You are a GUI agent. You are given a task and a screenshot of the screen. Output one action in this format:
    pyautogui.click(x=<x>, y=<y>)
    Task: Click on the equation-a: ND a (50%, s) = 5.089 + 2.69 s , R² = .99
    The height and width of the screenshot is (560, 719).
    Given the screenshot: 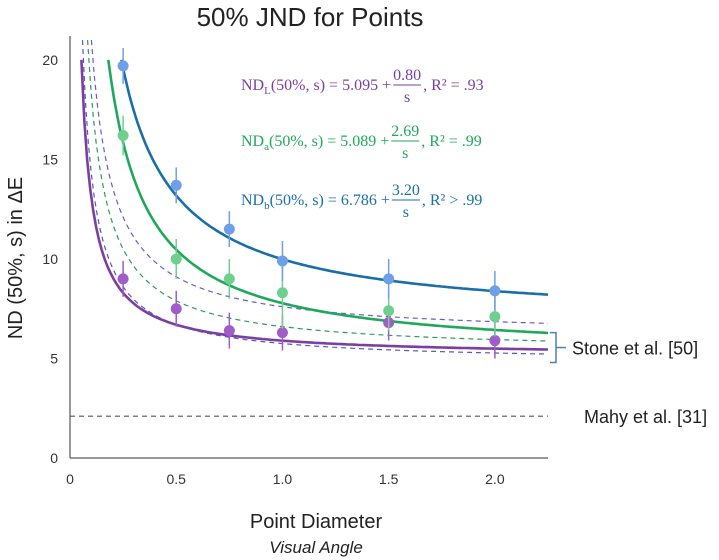 What is the action you would take?
    pyautogui.click(x=361, y=142)
    